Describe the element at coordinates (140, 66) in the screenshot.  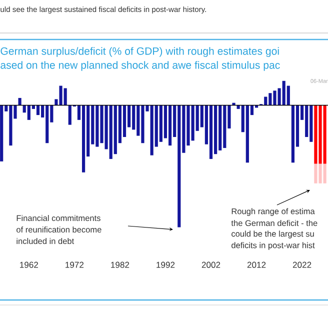
I see `chart-subtitle: ased on the new planned shock and awe fiscal stimulus pac` at that location.